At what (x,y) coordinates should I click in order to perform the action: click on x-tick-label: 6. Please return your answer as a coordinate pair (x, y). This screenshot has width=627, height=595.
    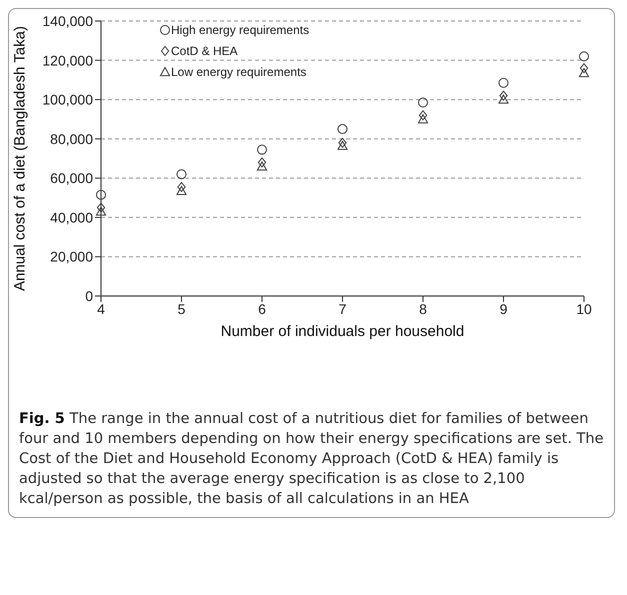
    Looking at the image, I should click on (262, 308).